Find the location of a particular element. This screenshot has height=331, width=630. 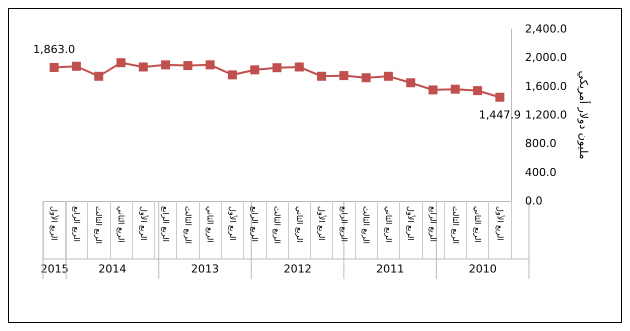

text: 2014 is located at coordinates (112, 269).